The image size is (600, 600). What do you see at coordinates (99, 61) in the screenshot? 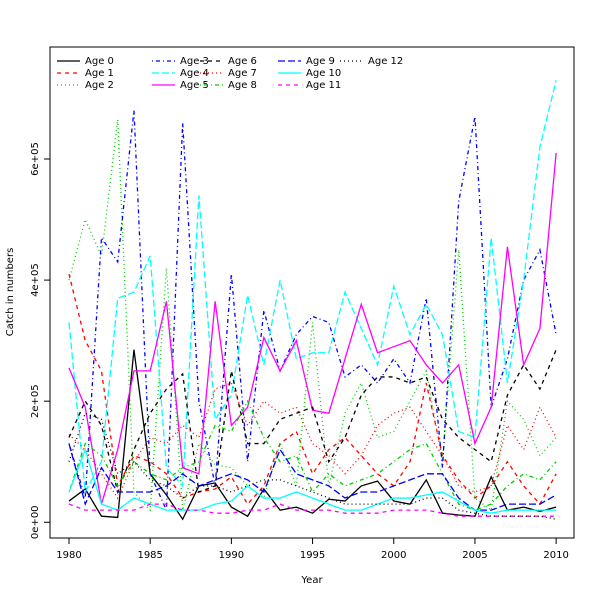
I see `legend-label: Age 0` at bounding box center [99, 61].